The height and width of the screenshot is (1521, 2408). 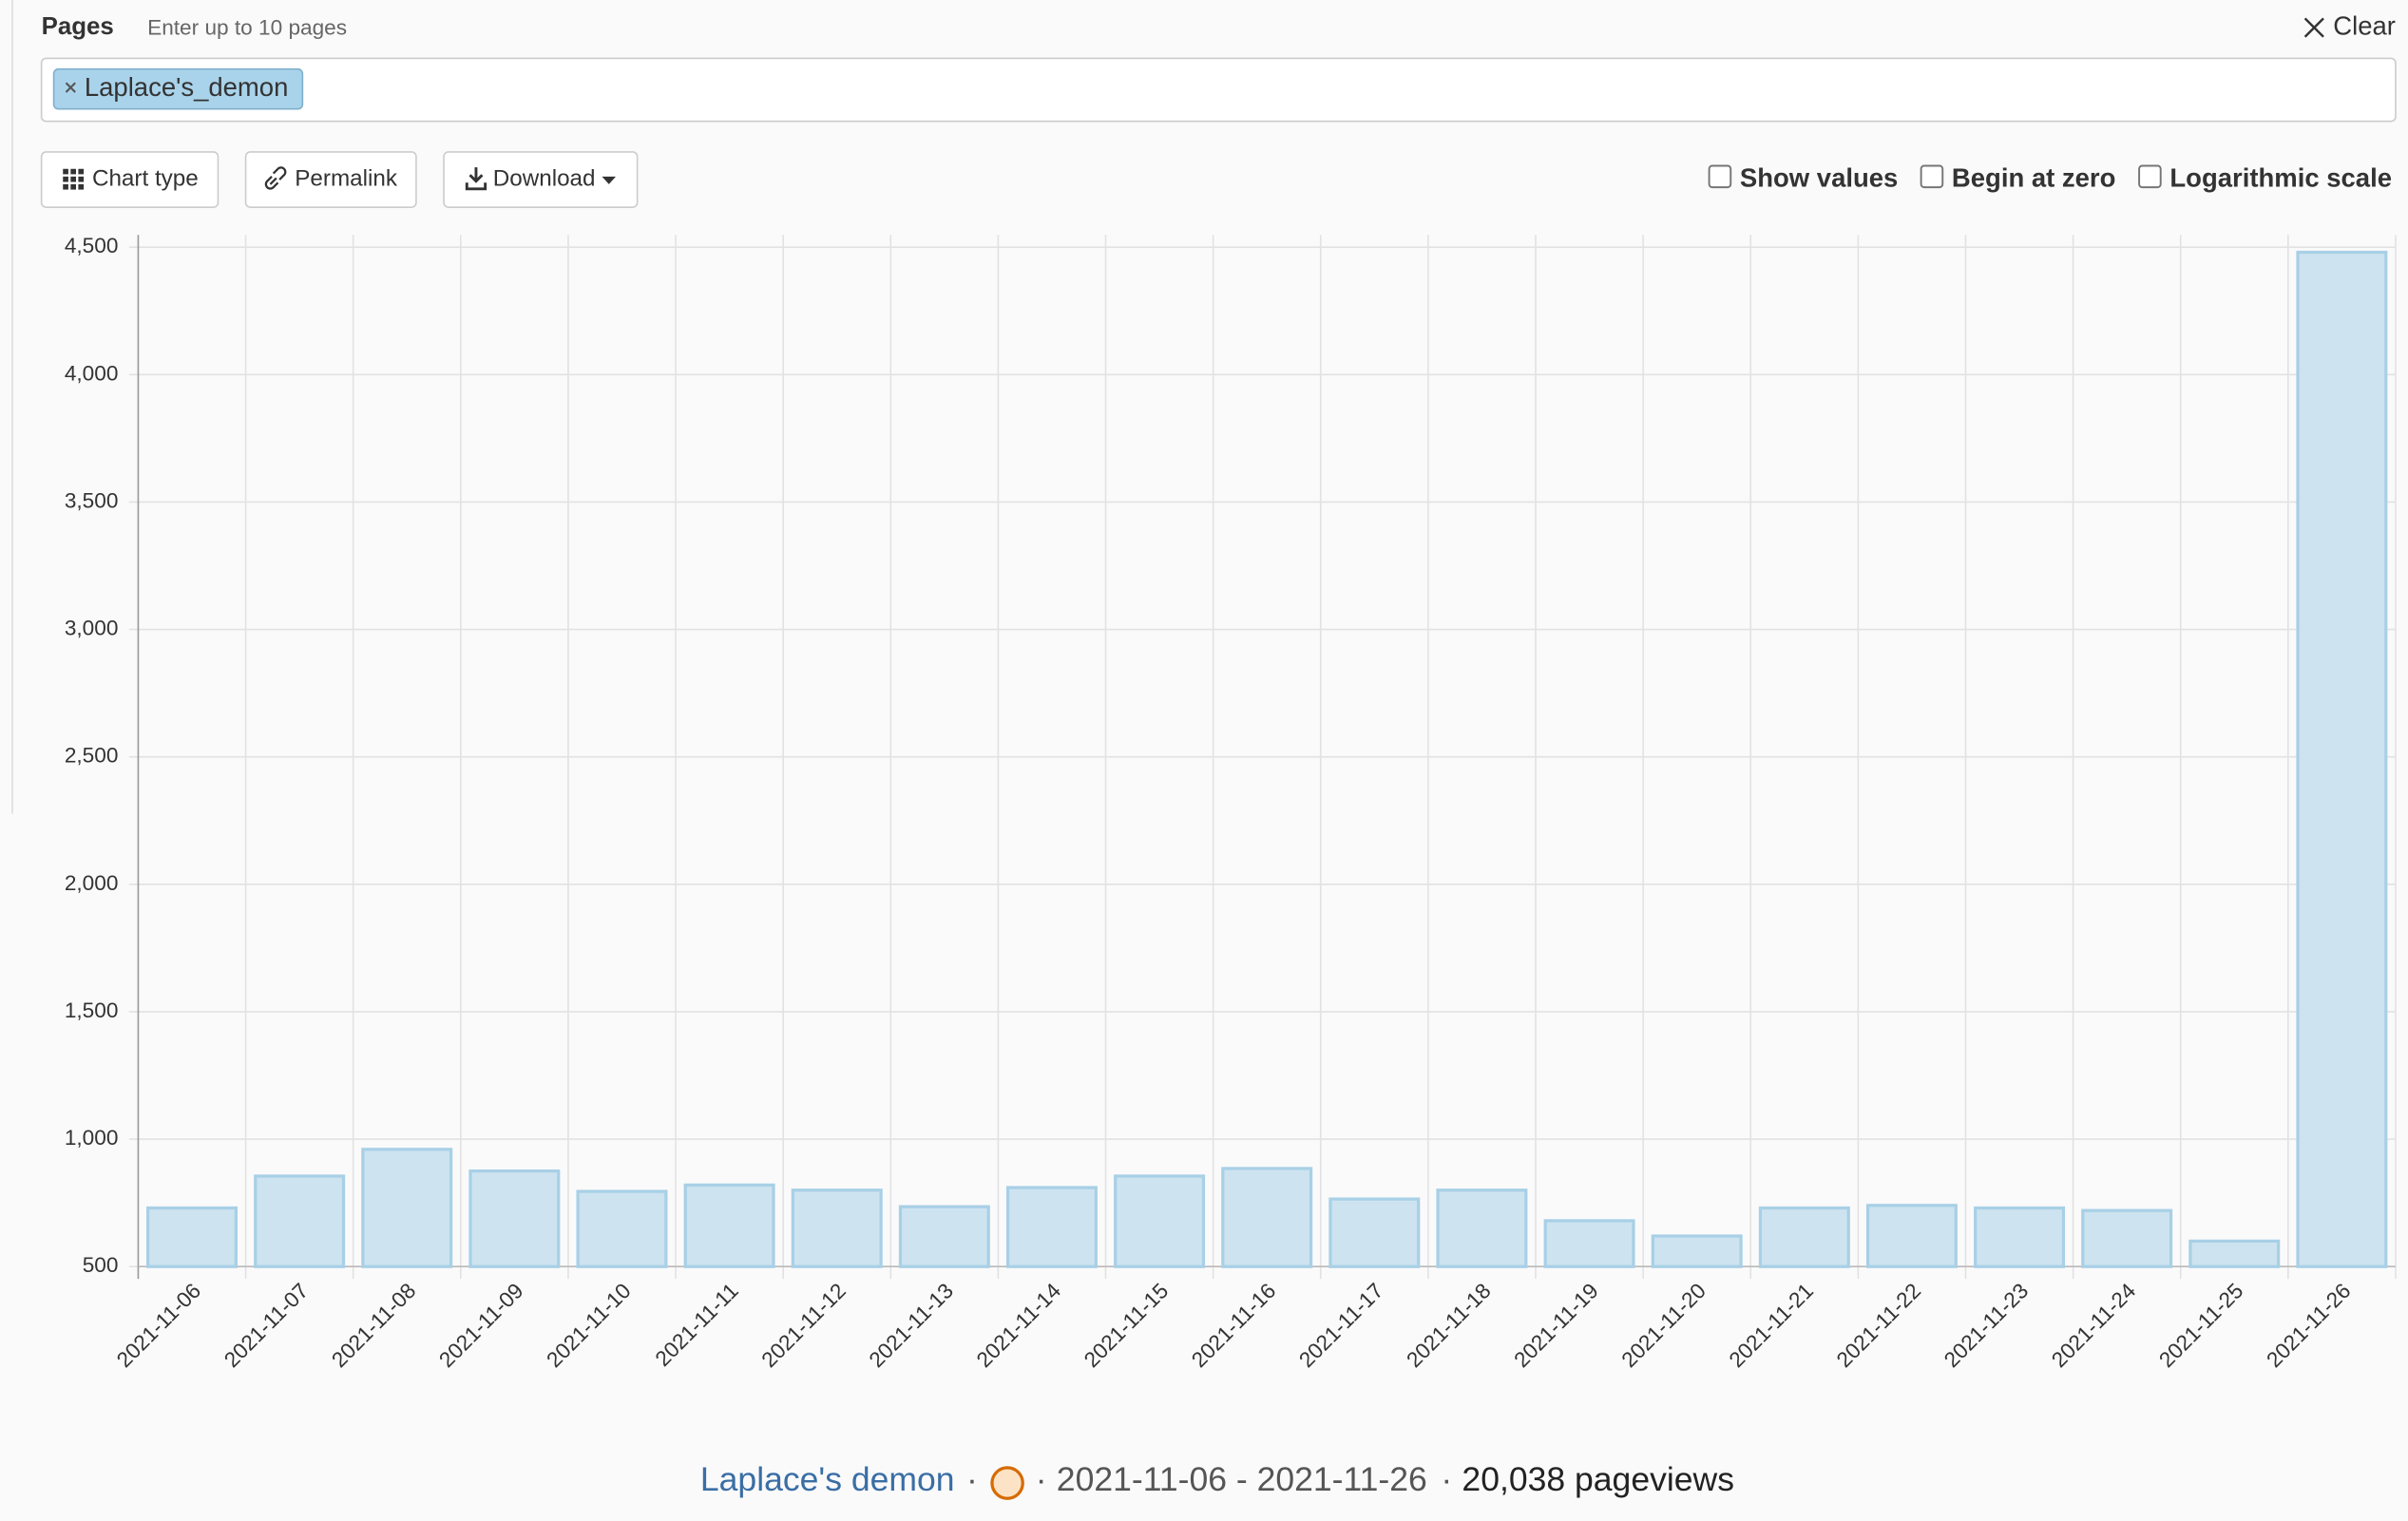 I want to click on date-range: 2021-11-06 - 2021-11-26, so click(x=1242, y=1479).